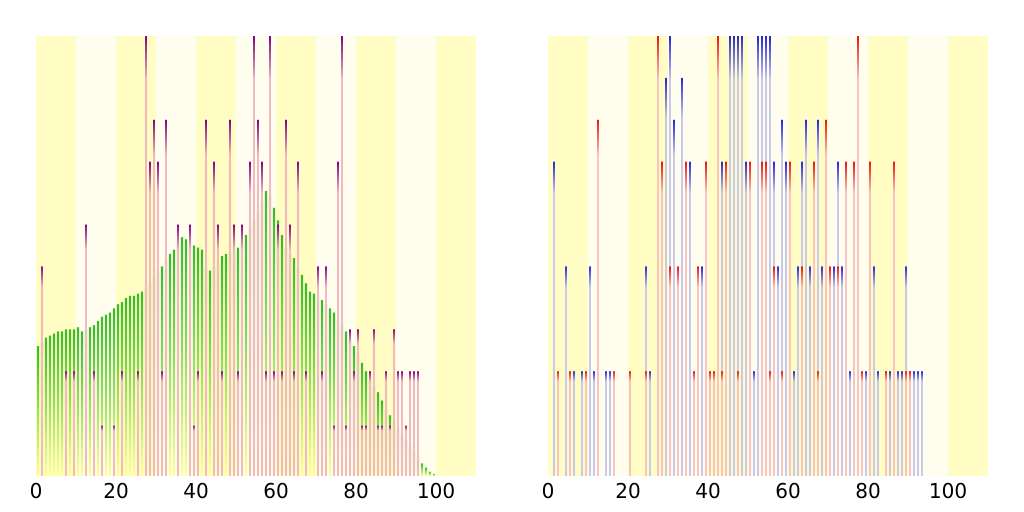  What do you see at coordinates (627, 491) in the screenshot?
I see `x-tick-label: 20` at bounding box center [627, 491].